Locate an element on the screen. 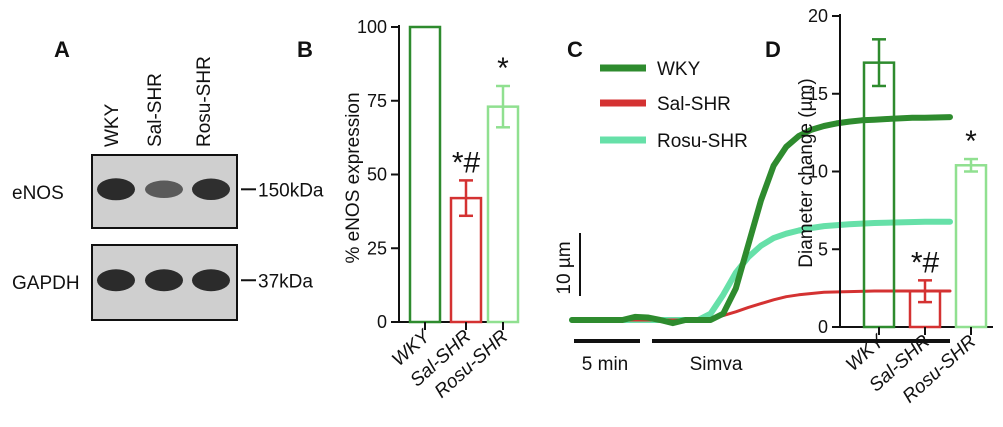  panel-b-label: B is located at coordinates (305, 49).